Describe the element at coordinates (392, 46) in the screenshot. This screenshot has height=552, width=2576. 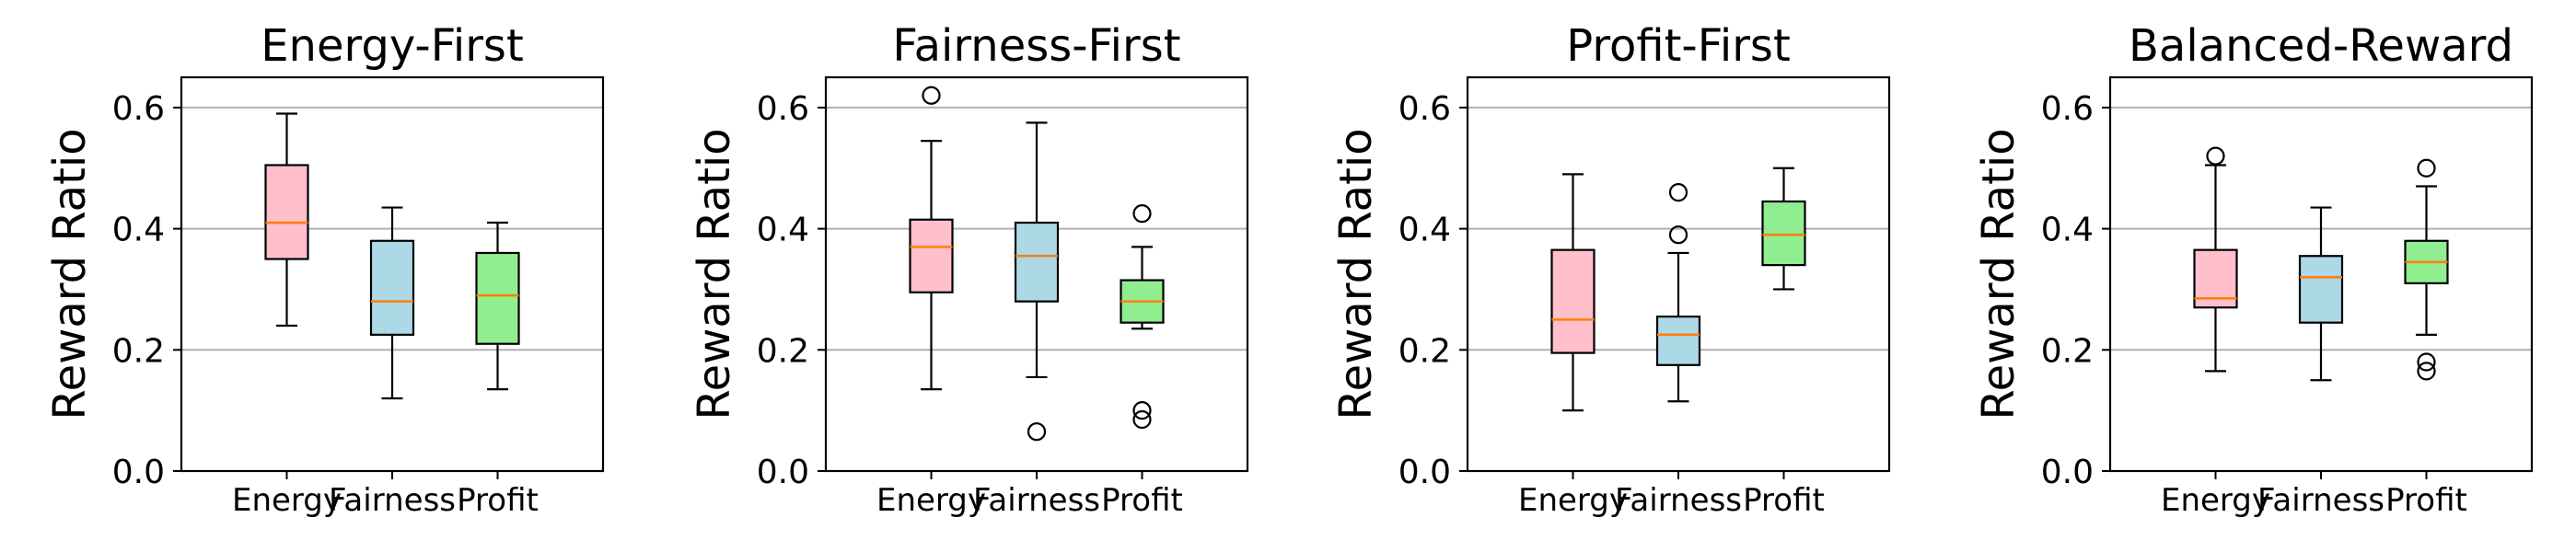
I see `chart-title: Energy-First` at that location.